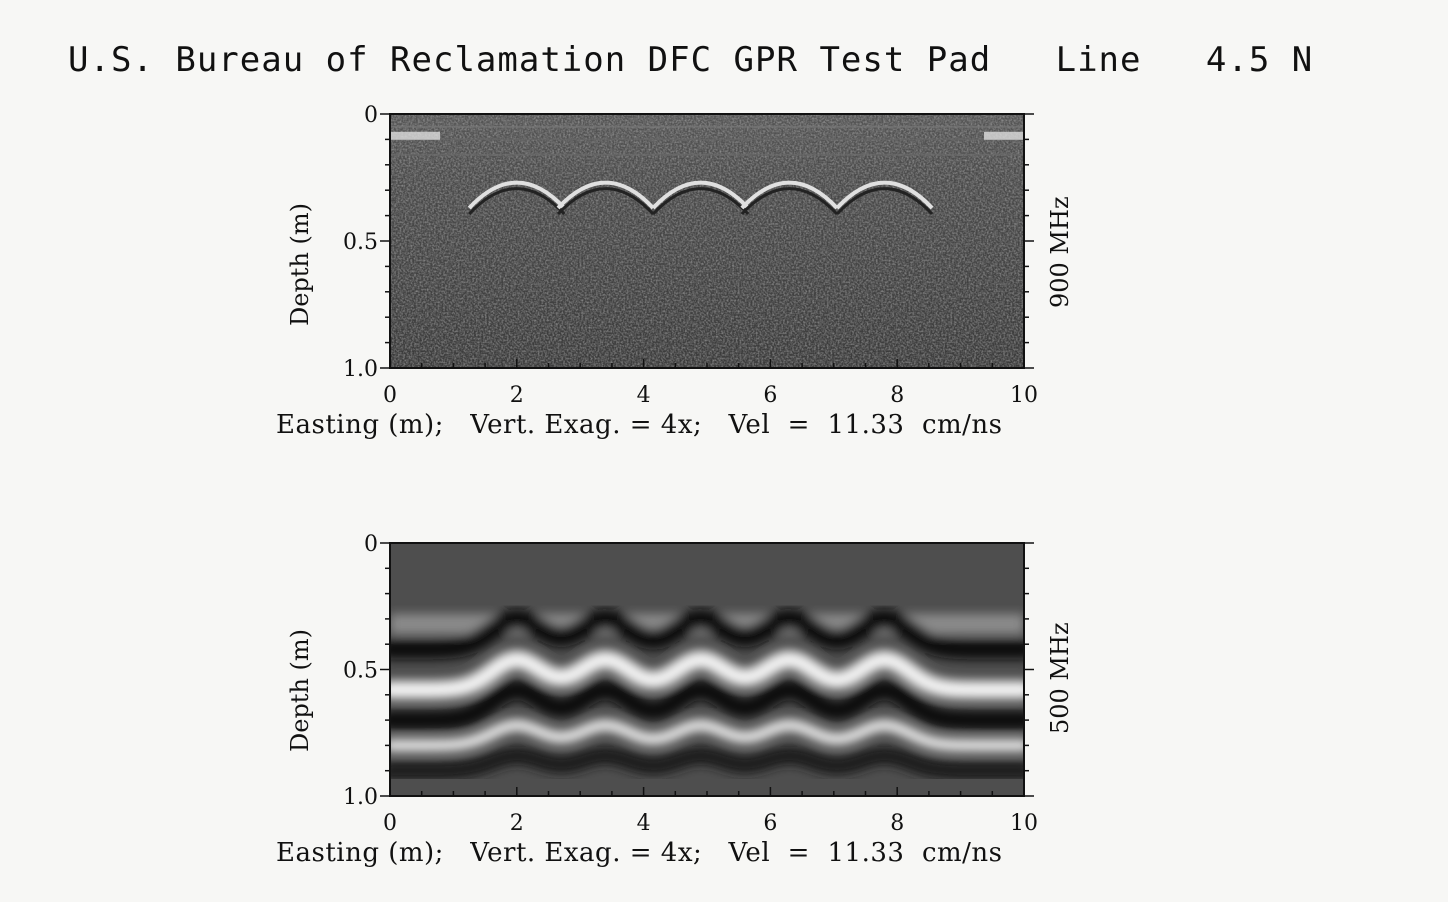 The width and height of the screenshot is (1448, 902). I want to click on reflection-bands, so click(707, 694).